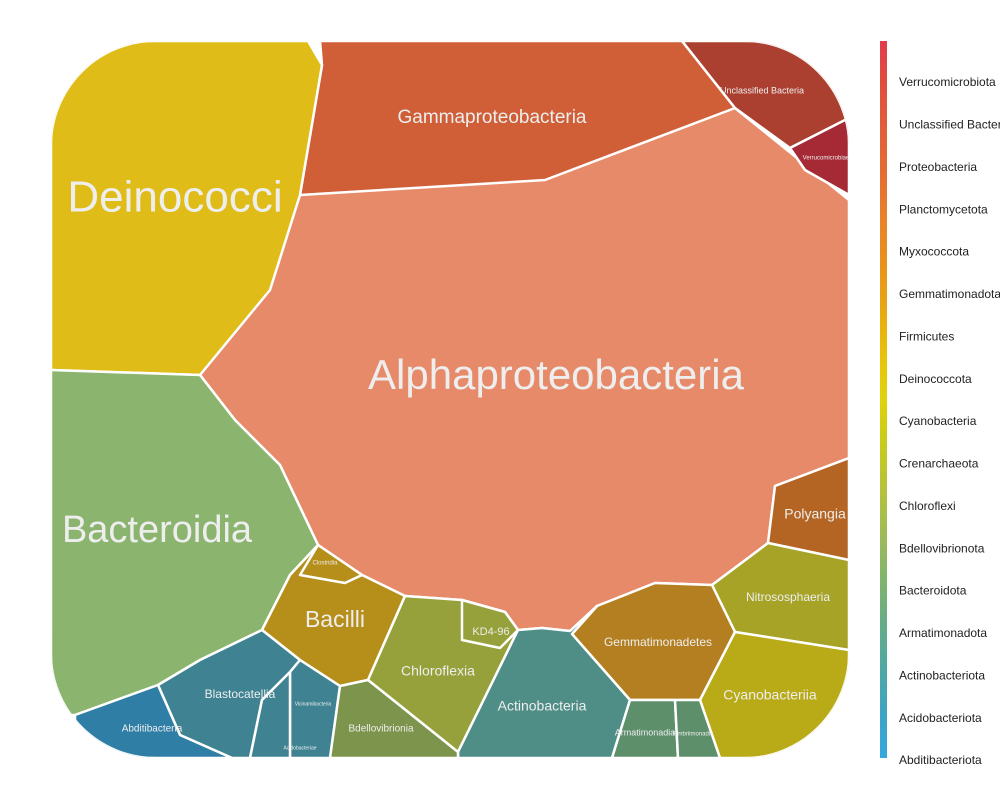 The width and height of the screenshot is (1000, 800). What do you see at coordinates (645, 732) in the screenshot?
I see `label-armatimonadia: Armatimonadia` at bounding box center [645, 732].